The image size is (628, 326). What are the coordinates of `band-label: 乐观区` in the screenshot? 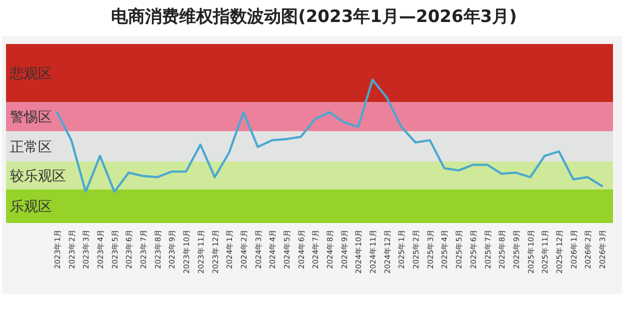 It's located at (31, 207).